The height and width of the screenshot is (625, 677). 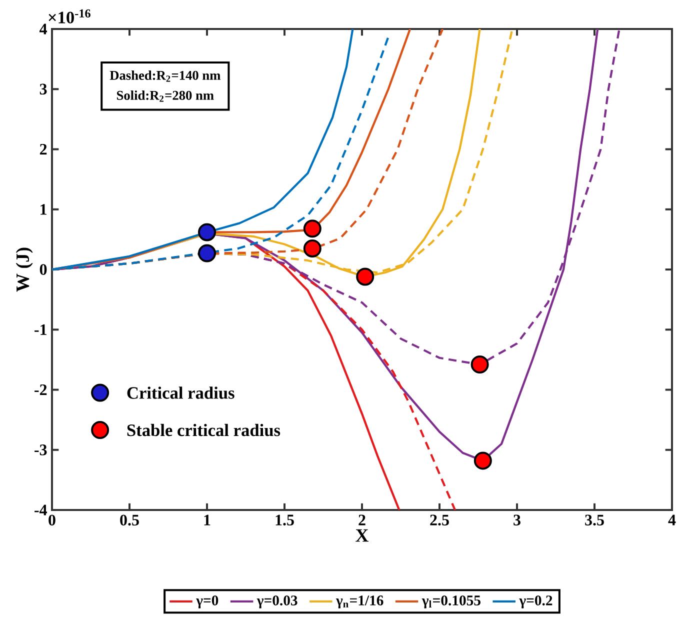 What do you see at coordinates (40, 329) in the screenshot?
I see `y-tick-label: -1` at bounding box center [40, 329].